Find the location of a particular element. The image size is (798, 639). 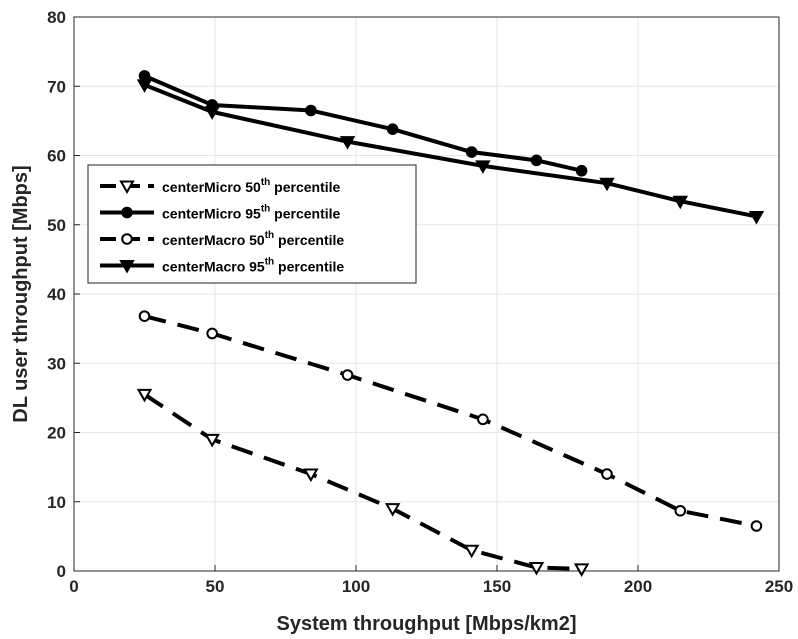

y-tick-label: 50 is located at coordinates (56, 225).